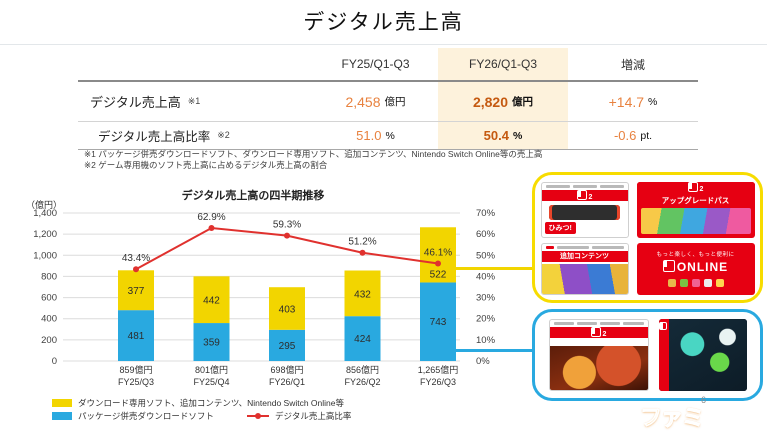 The height and width of the screenshot is (432, 767). What do you see at coordinates (211, 369) in the screenshot?
I see `x-total-label: 801億円` at bounding box center [211, 369].